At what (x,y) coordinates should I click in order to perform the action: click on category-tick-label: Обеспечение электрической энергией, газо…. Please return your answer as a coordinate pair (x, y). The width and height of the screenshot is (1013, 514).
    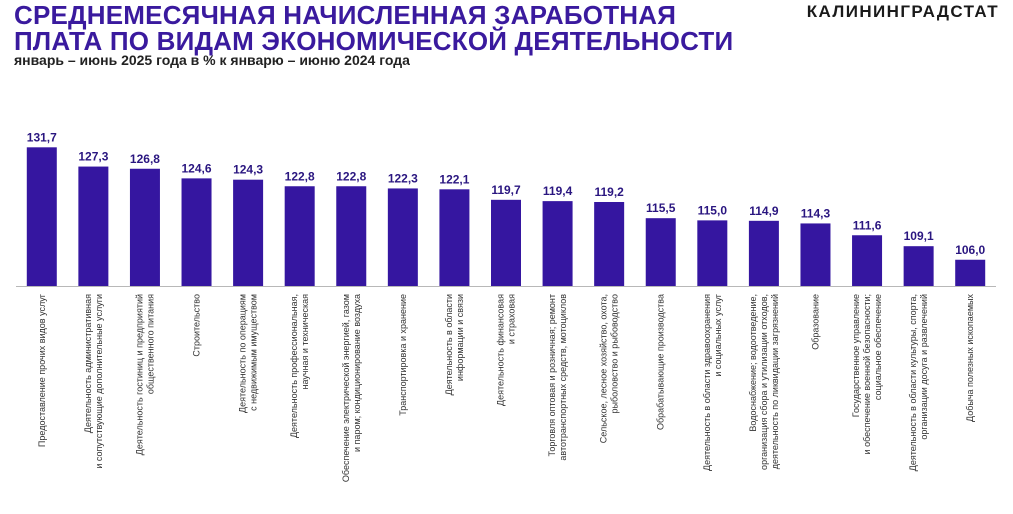
    Looking at the image, I should click on (346, 388).